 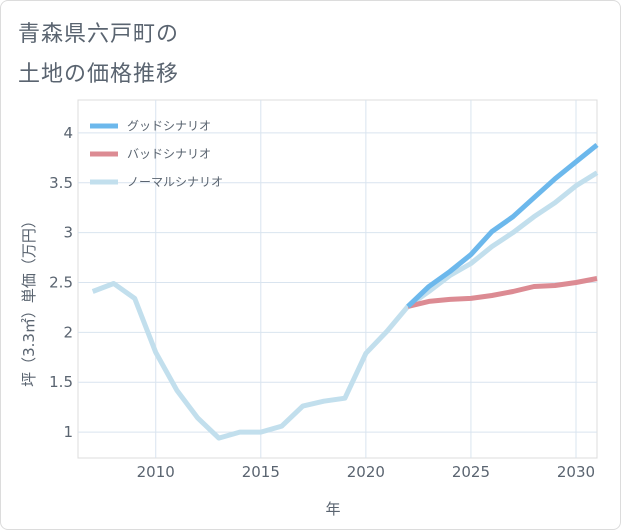 What do you see at coordinates (61, 282) in the screenshot?
I see `y-tick-label: 2.5` at bounding box center [61, 282].